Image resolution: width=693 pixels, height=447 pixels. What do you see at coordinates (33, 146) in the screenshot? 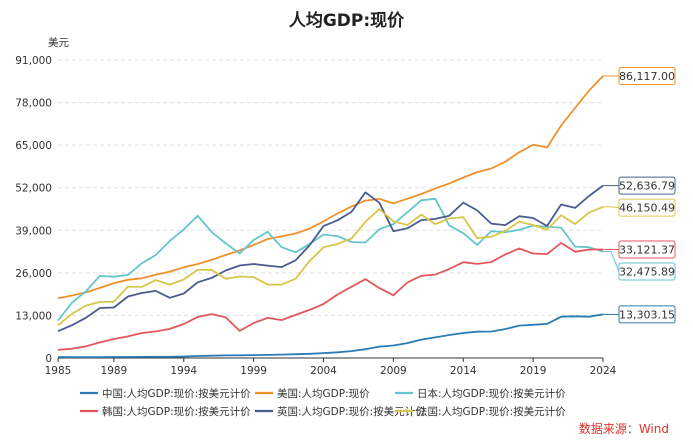
I see `y-tick-label: 65,000` at bounding box center [33, 146].